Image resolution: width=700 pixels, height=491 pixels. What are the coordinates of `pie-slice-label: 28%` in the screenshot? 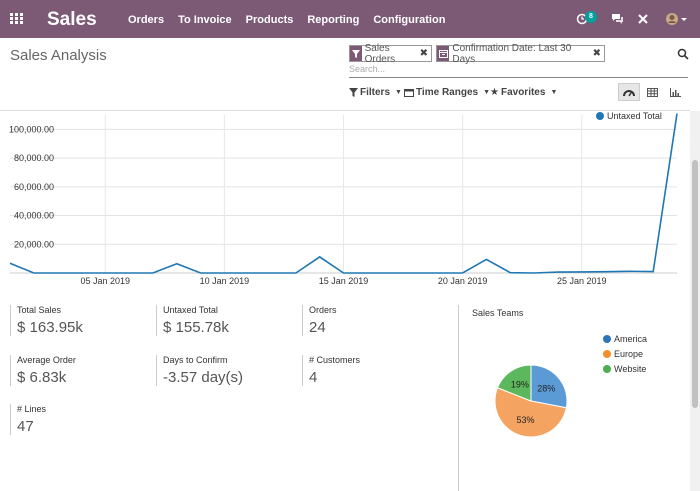 It's located at (546, 388).